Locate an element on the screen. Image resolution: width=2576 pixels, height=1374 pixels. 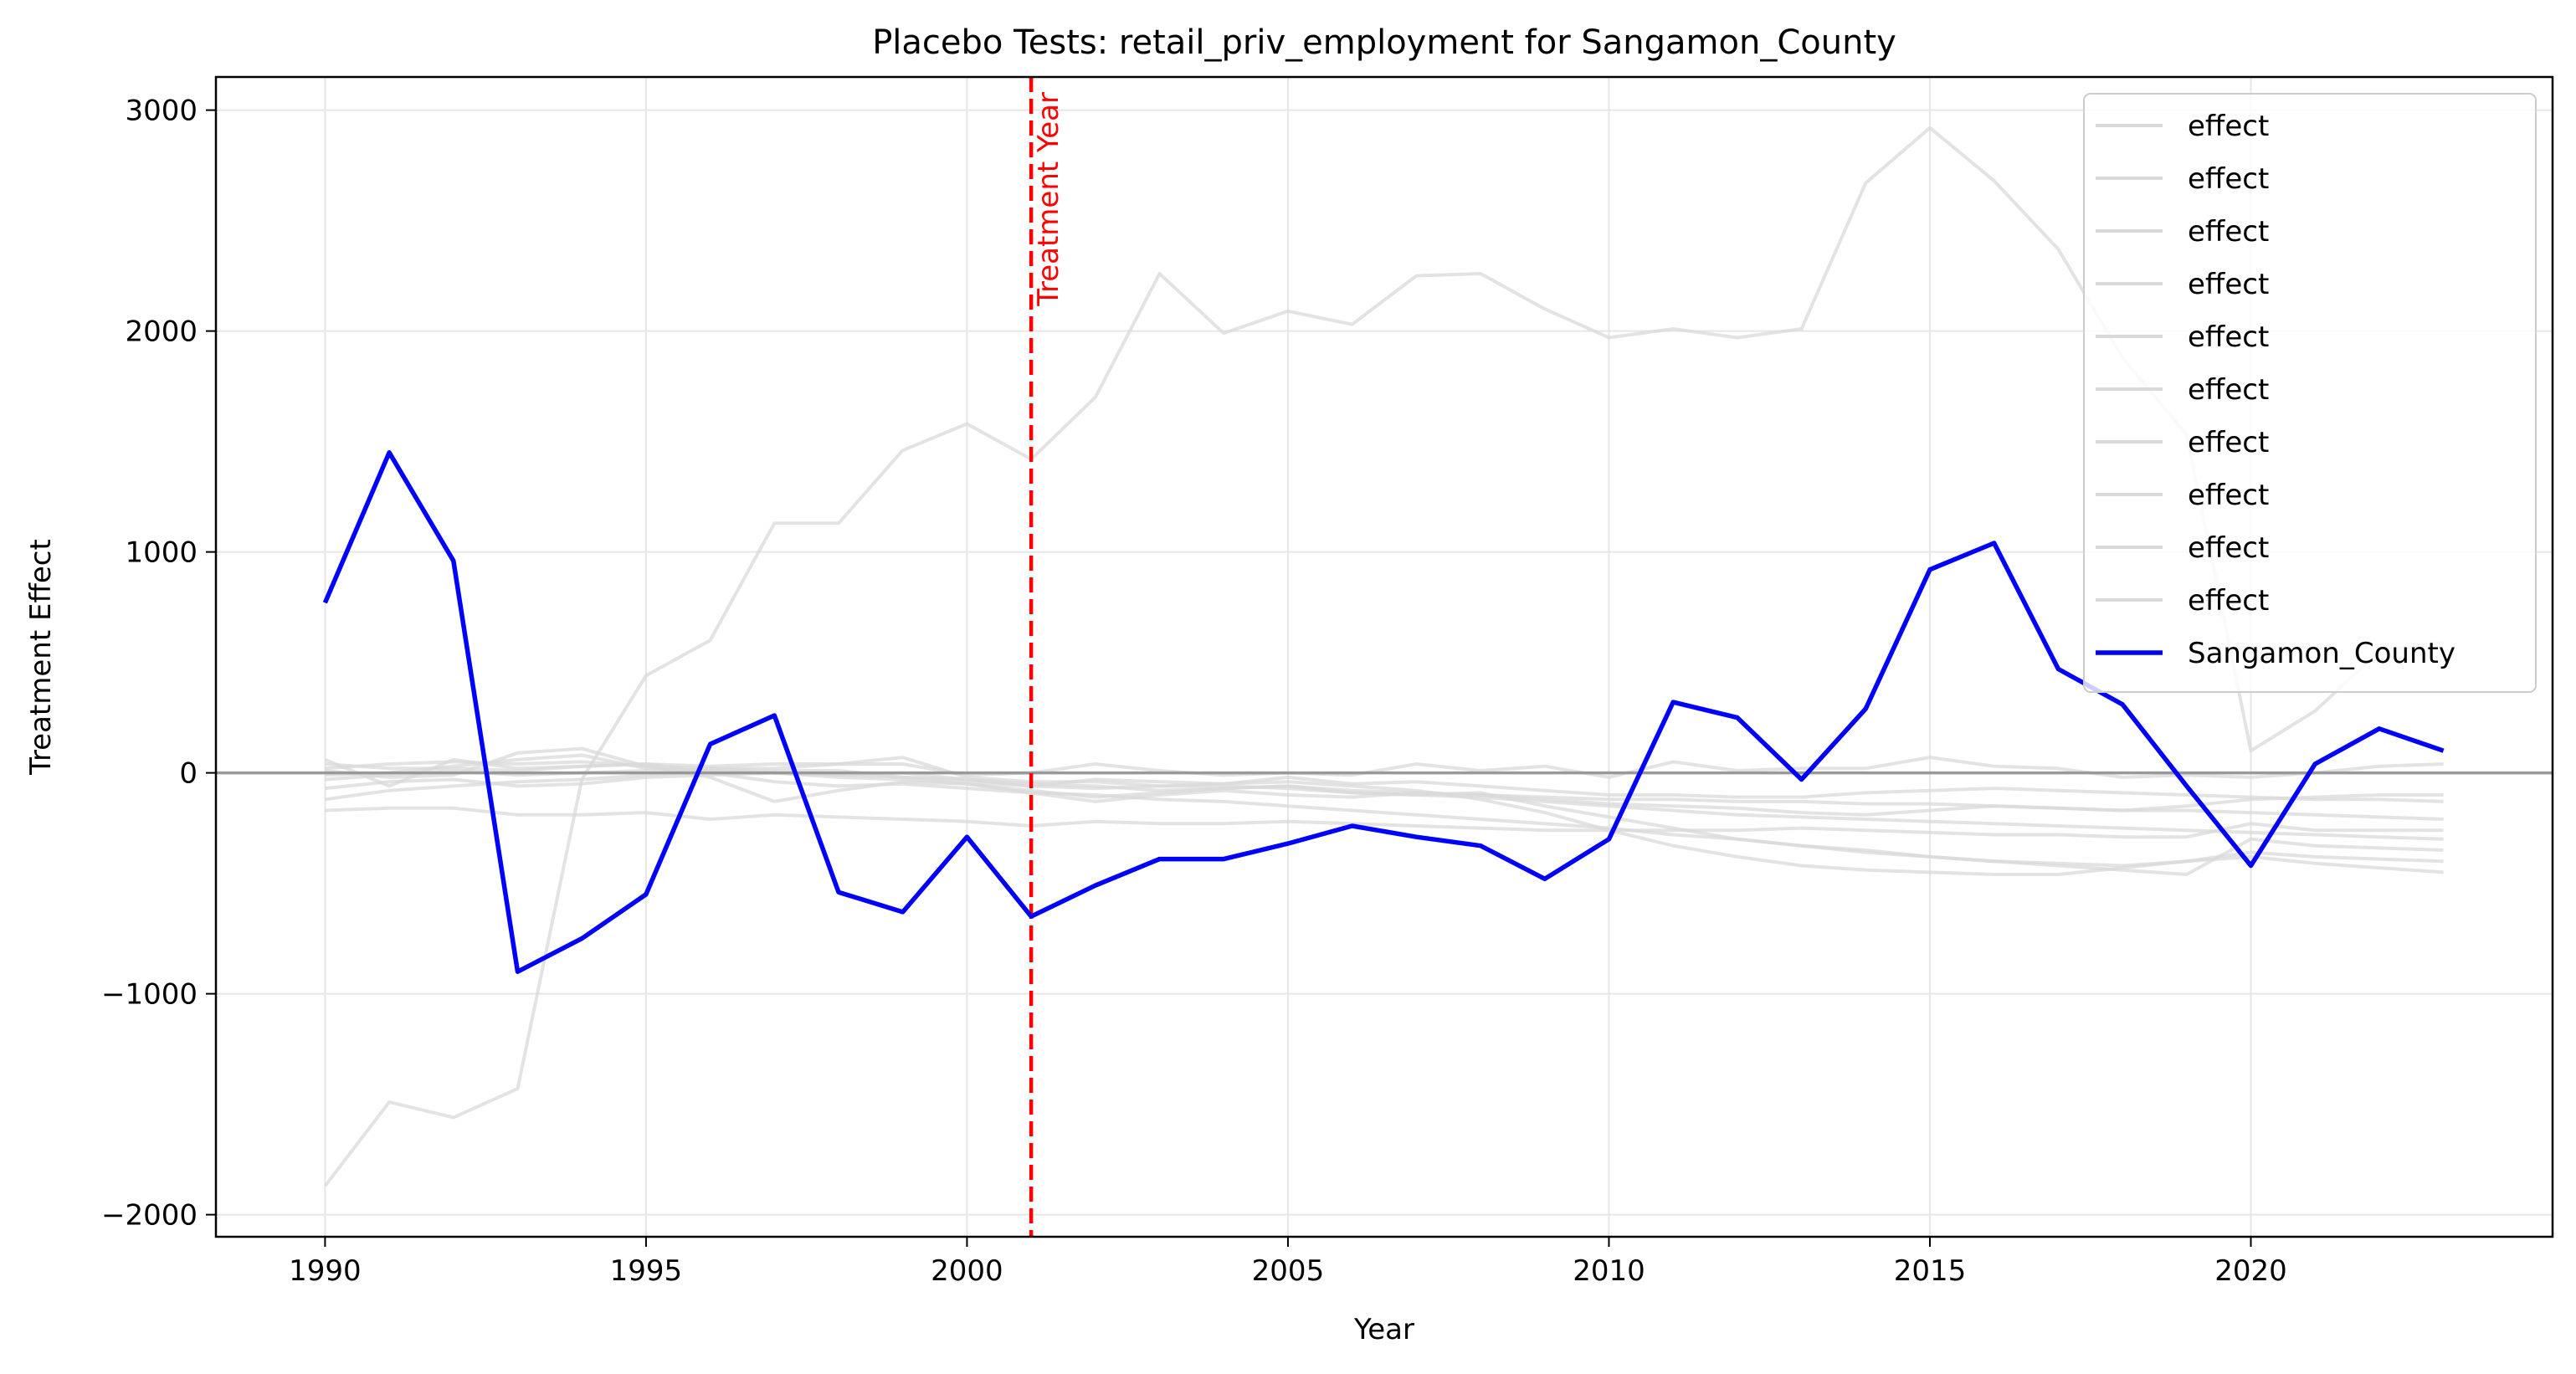
y-tick-label: 1000 is located at coordinates (161, 553).